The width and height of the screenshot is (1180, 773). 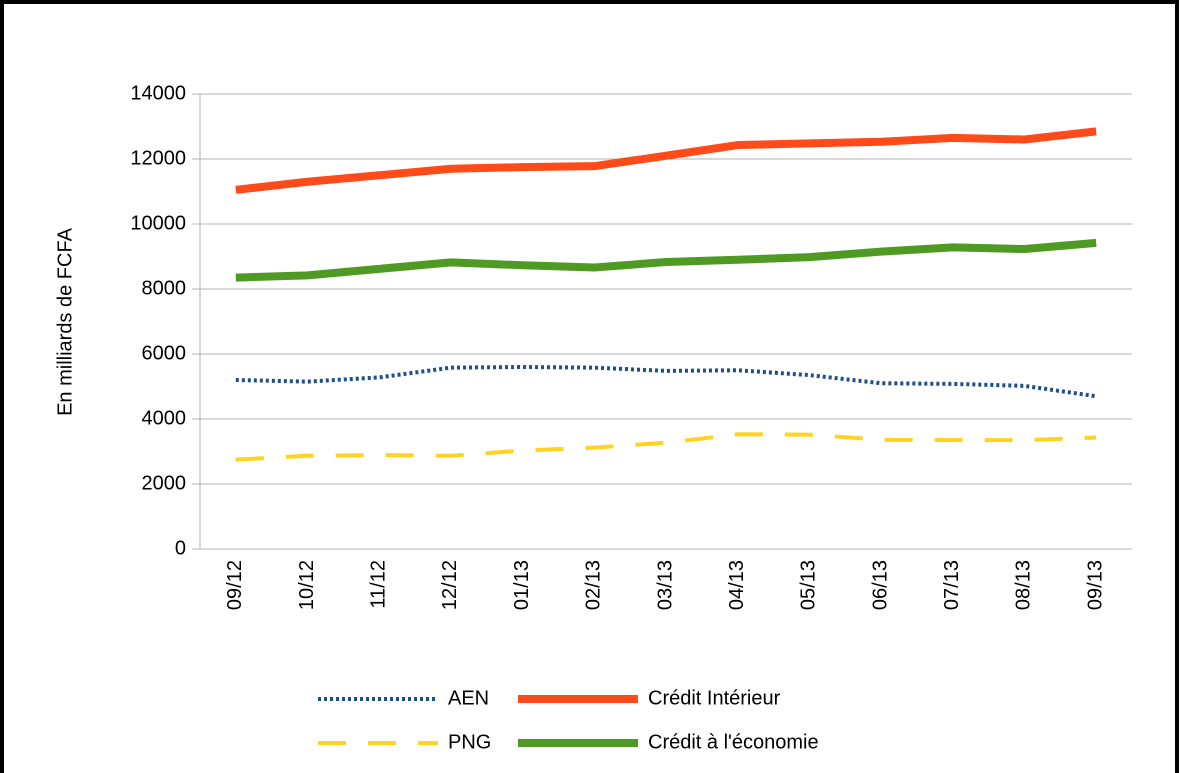 I want to click on legend-label: Crédit Intérieur, so click(x=714, y=698).